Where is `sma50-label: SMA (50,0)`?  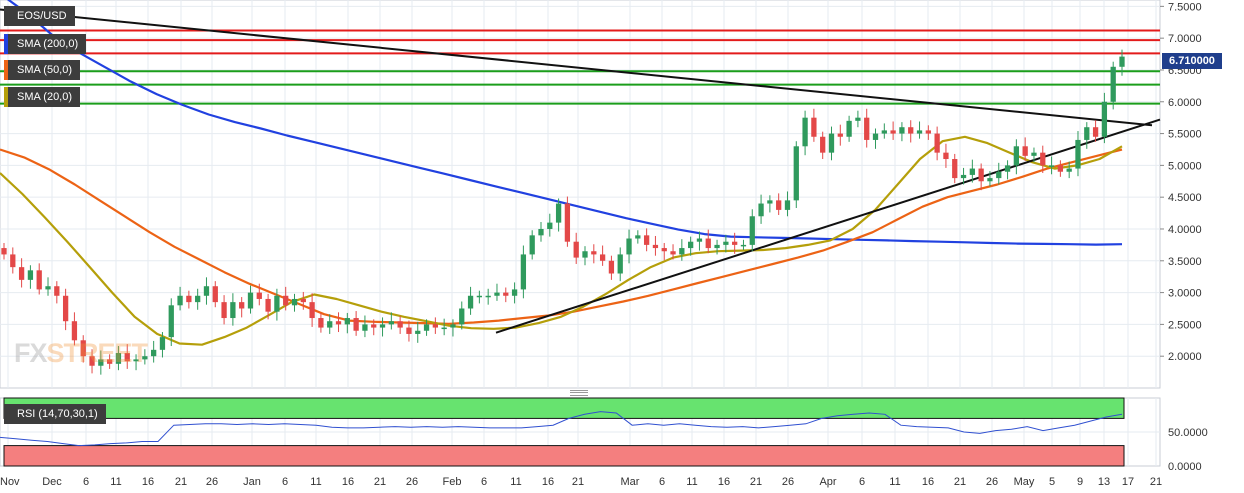 sma50-label: SMA (50,0) is located at coordinates (42, 70).